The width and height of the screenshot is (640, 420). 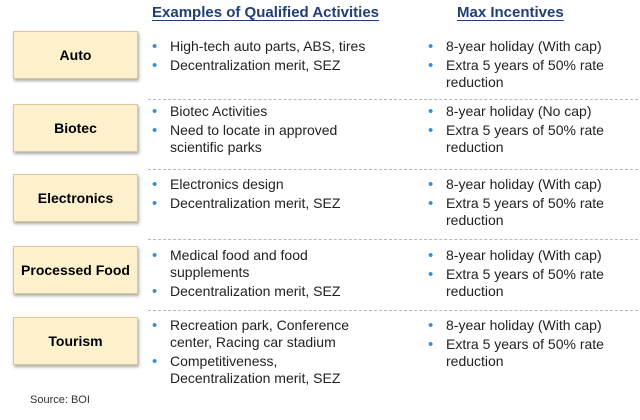 What do you see at coordinates (75, 270) in the screenshot?
I see `sector-label: Processed Food` at bounding box center [75, 270].